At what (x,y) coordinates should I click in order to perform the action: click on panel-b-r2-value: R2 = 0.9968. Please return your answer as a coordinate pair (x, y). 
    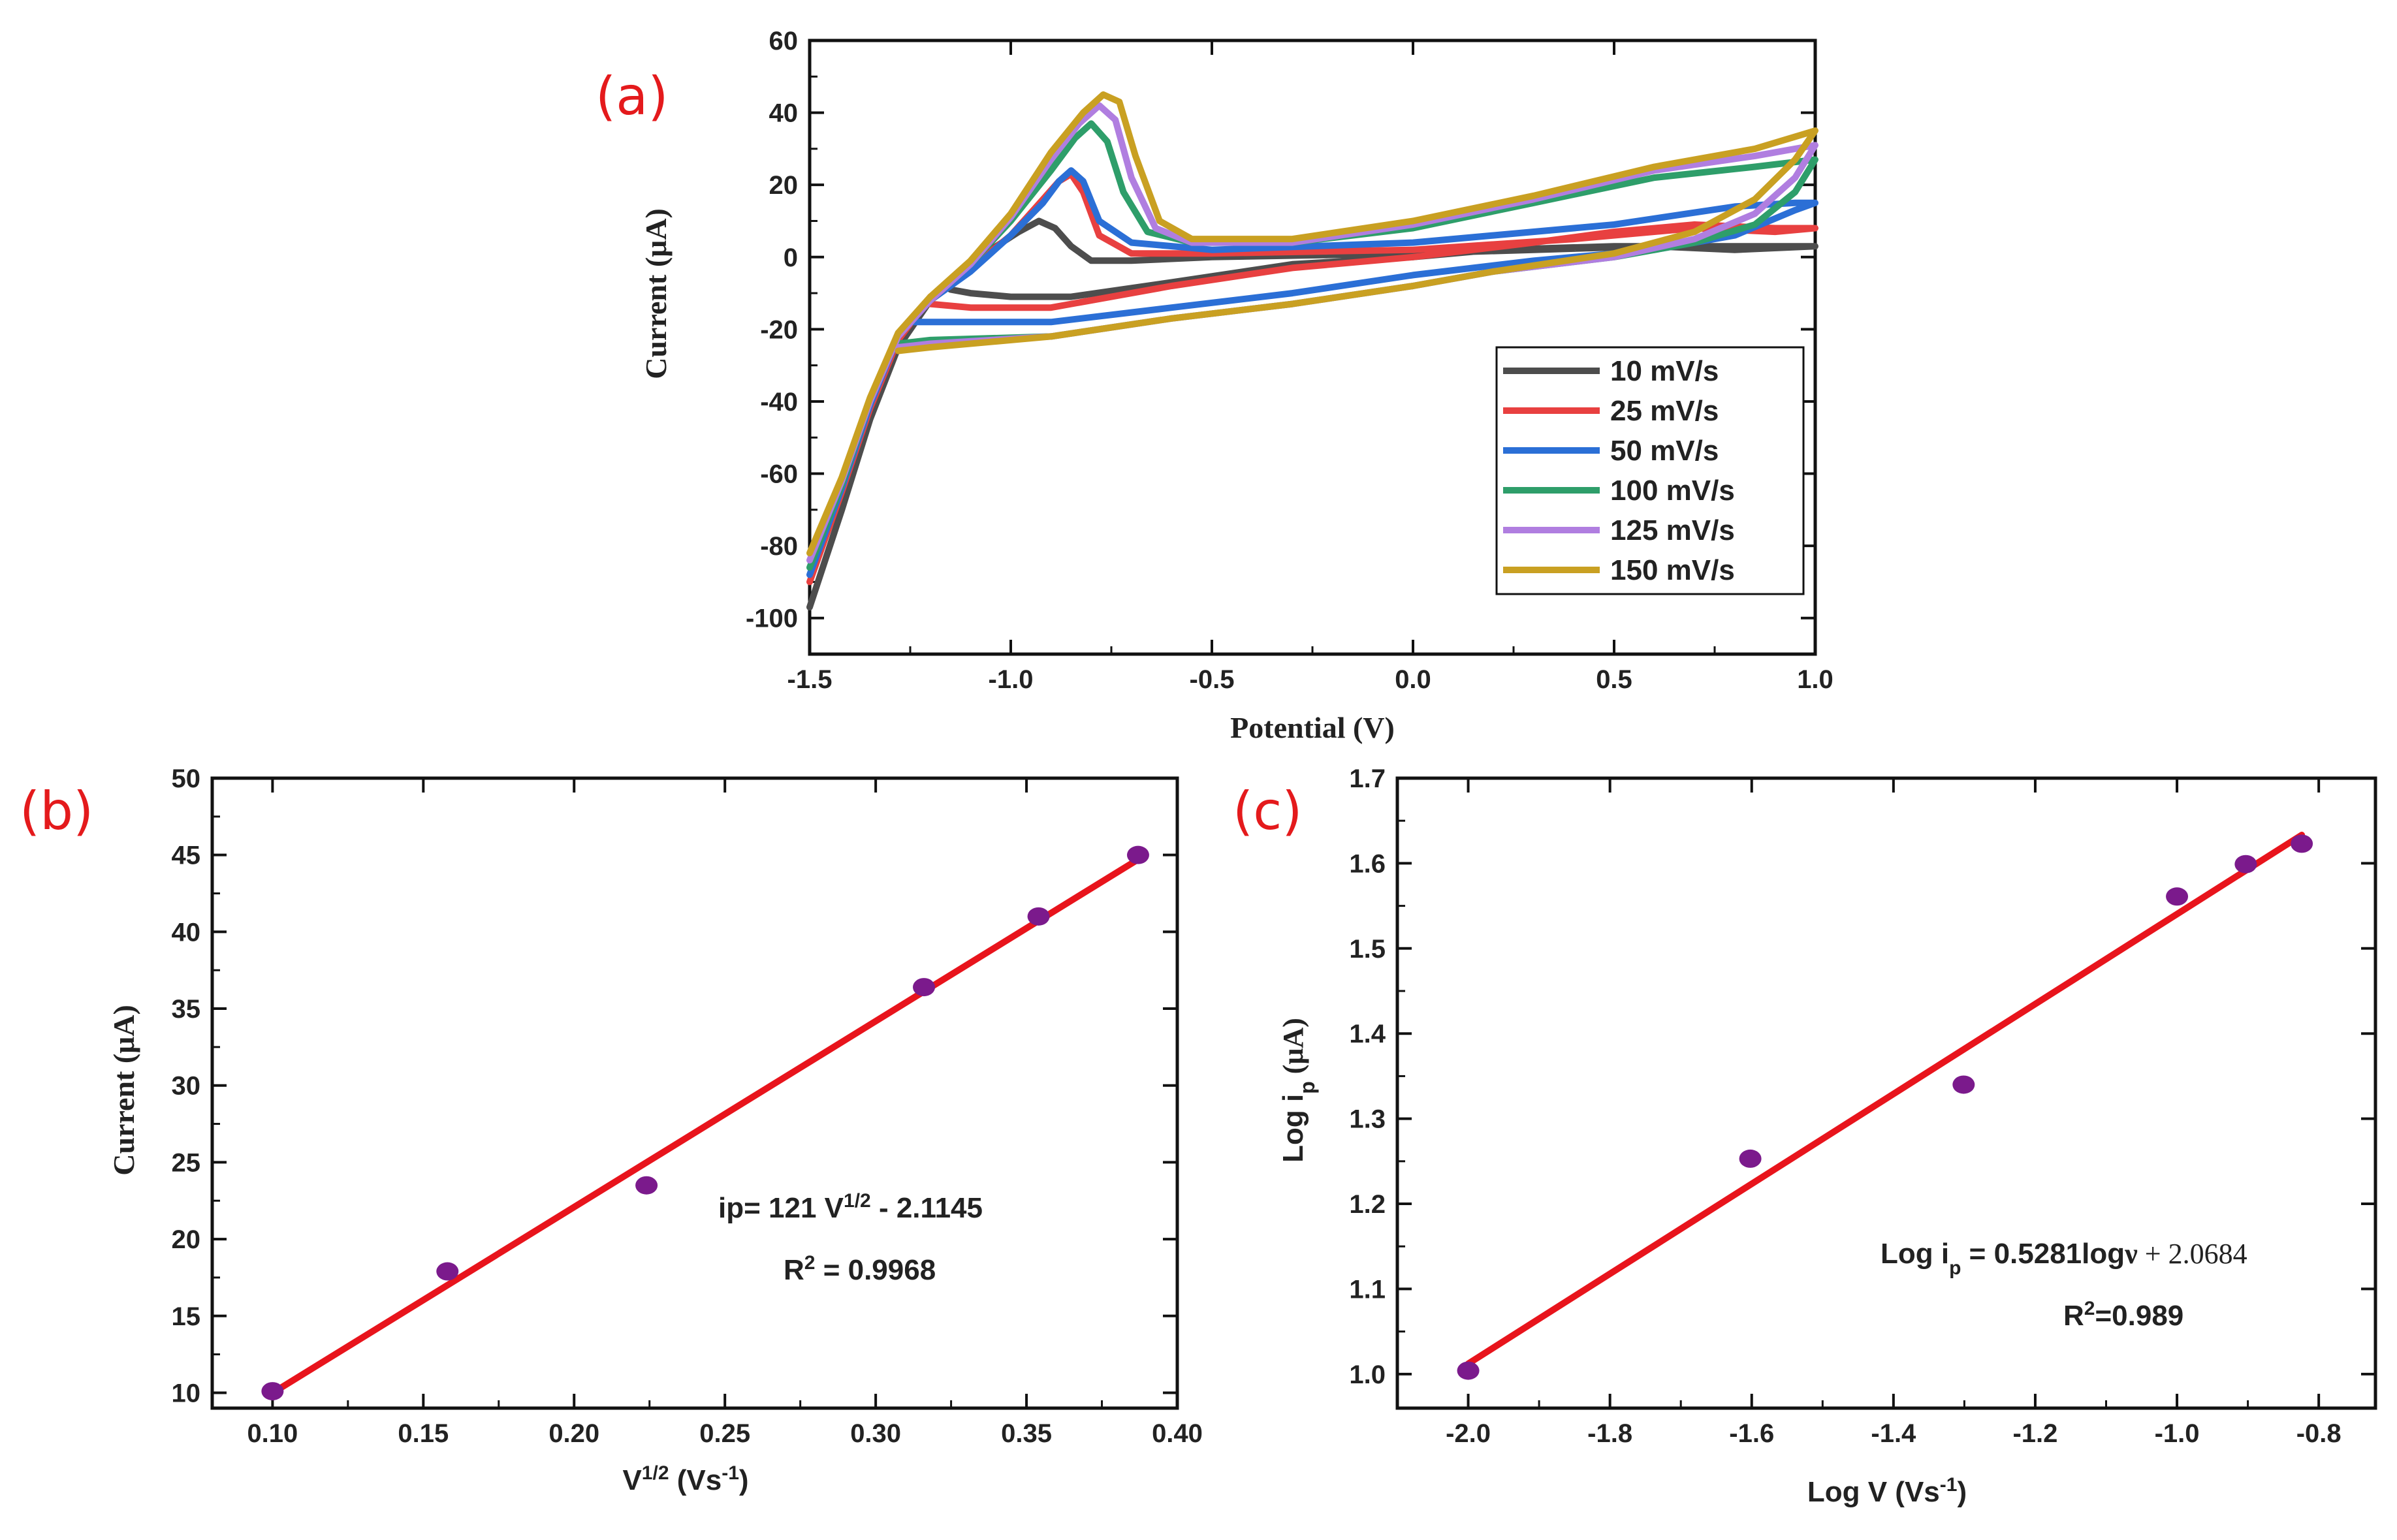
    Looking at the image, I should click on (860, 1269).